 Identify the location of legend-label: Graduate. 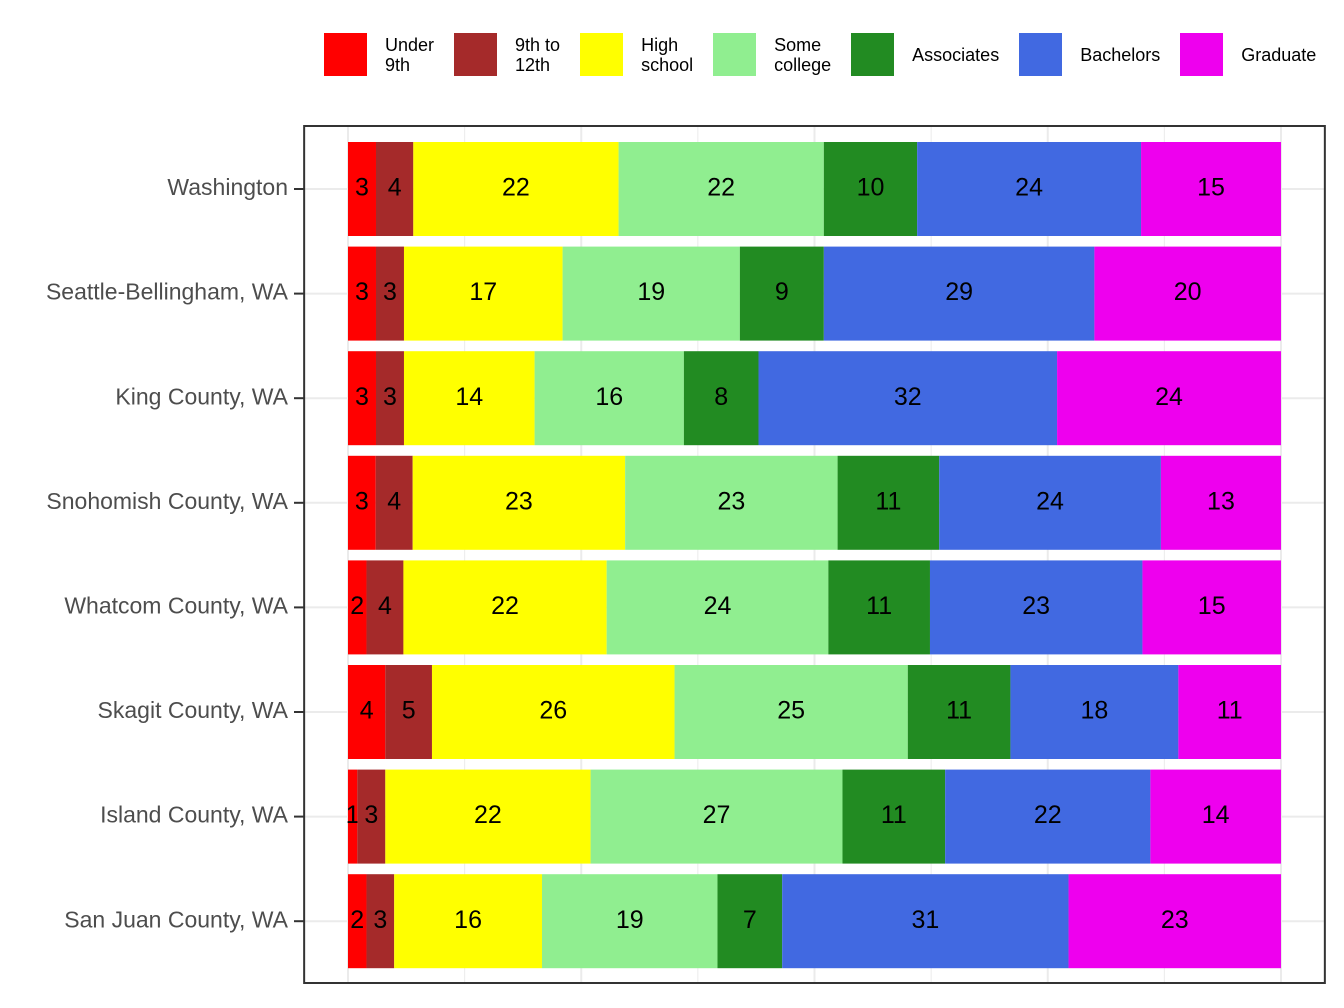
(1279, 54).